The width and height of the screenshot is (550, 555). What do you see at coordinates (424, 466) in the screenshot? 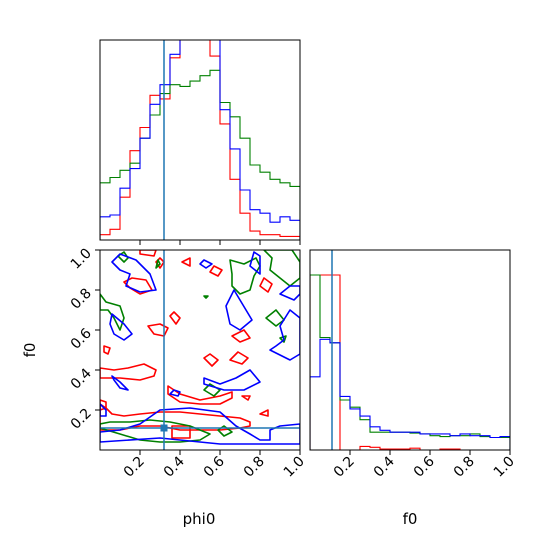
I see `right-x-tick-label: 0.6` at bounding box center [424, 466].